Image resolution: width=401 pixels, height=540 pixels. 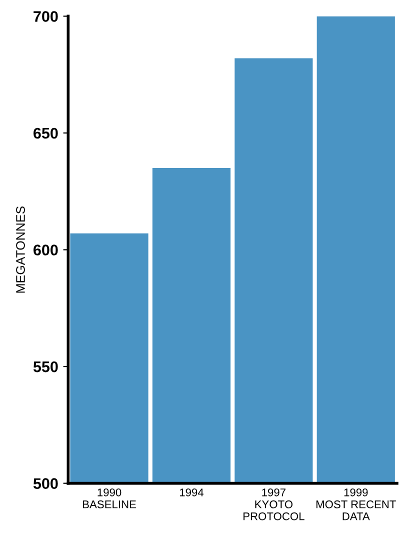 I want to click on y-tick-label: 600, so click(x=46, y=250).